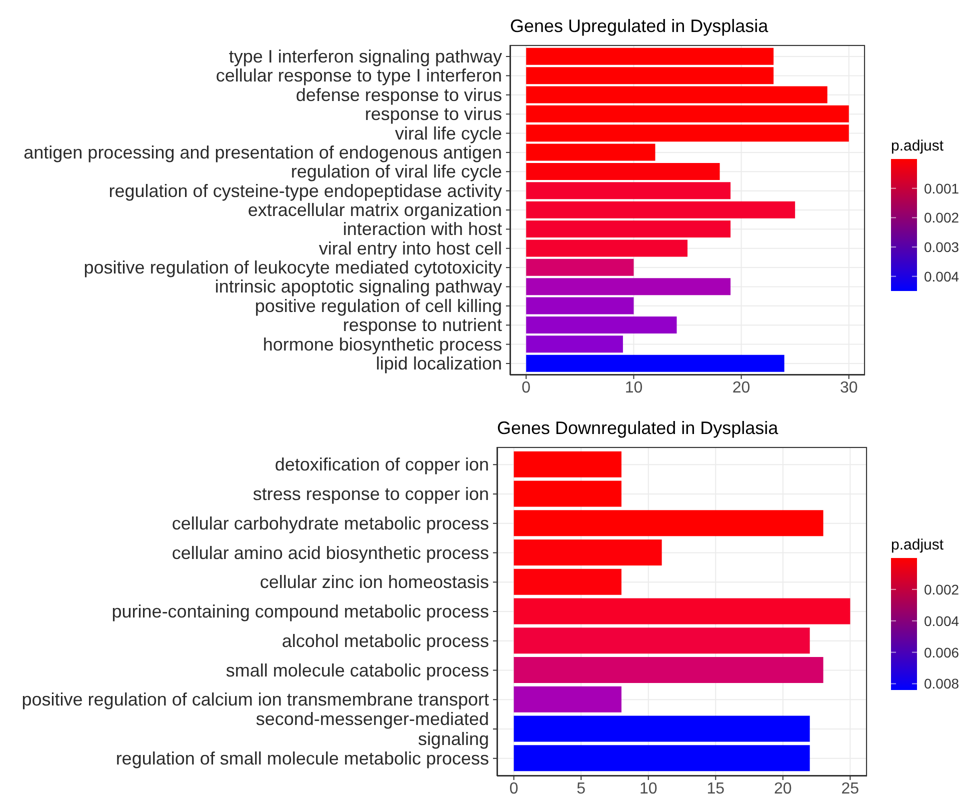 The image size is (965, 802). What do you see at coordinates (410, 248) in the screenshot?
I see `y-tick-label: viral entry into host cell` at bounding box center [410, 248].